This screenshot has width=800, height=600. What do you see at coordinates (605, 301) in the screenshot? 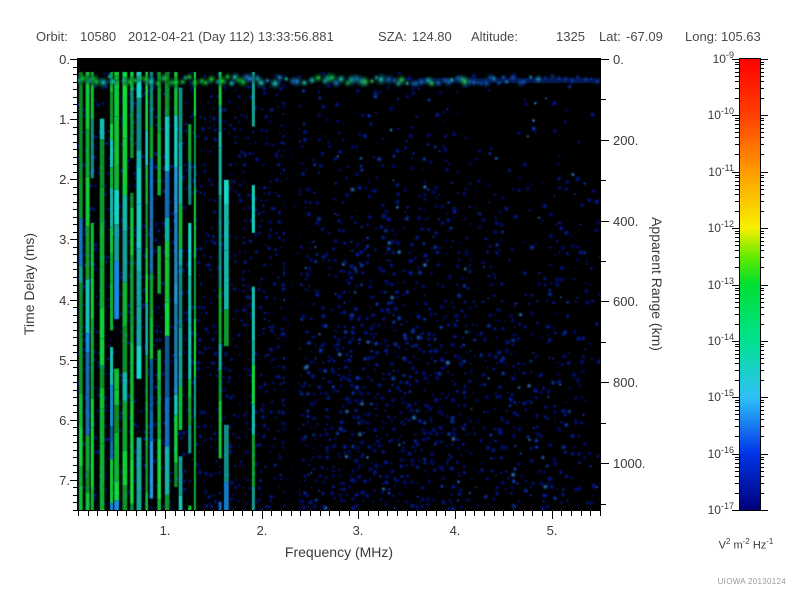
I see `y2-major-tick` at bounding box center [605, 301].